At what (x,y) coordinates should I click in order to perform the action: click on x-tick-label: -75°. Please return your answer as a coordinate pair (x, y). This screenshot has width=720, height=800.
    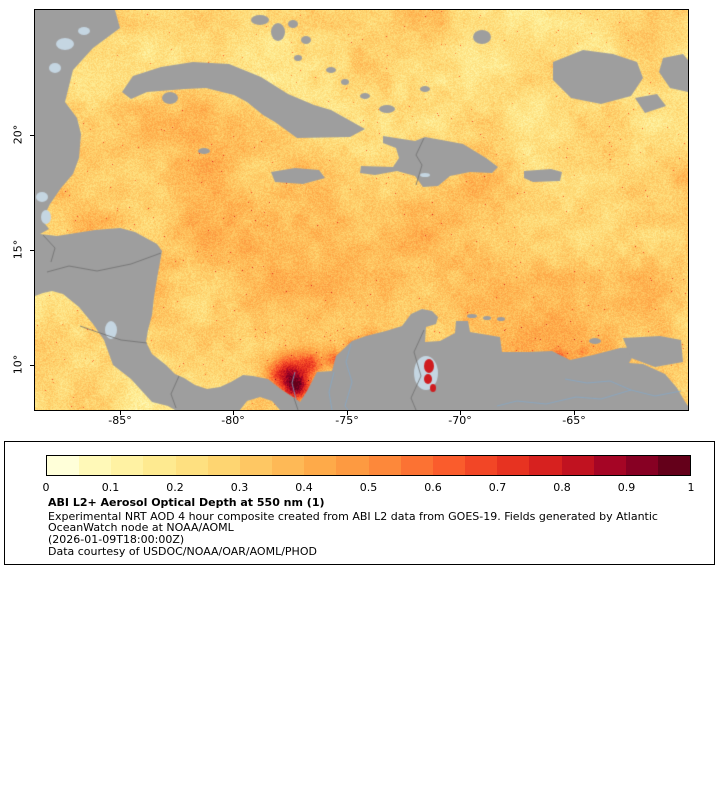
    Looking at the image, I should click on (347, 420).